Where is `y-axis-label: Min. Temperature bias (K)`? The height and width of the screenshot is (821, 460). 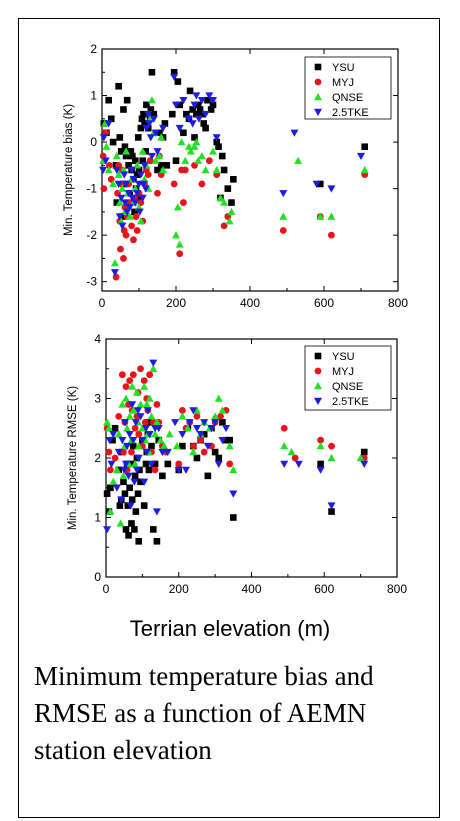 y-axis-label: Min. Temperature bias (K) is located at coordinates (69, 170).